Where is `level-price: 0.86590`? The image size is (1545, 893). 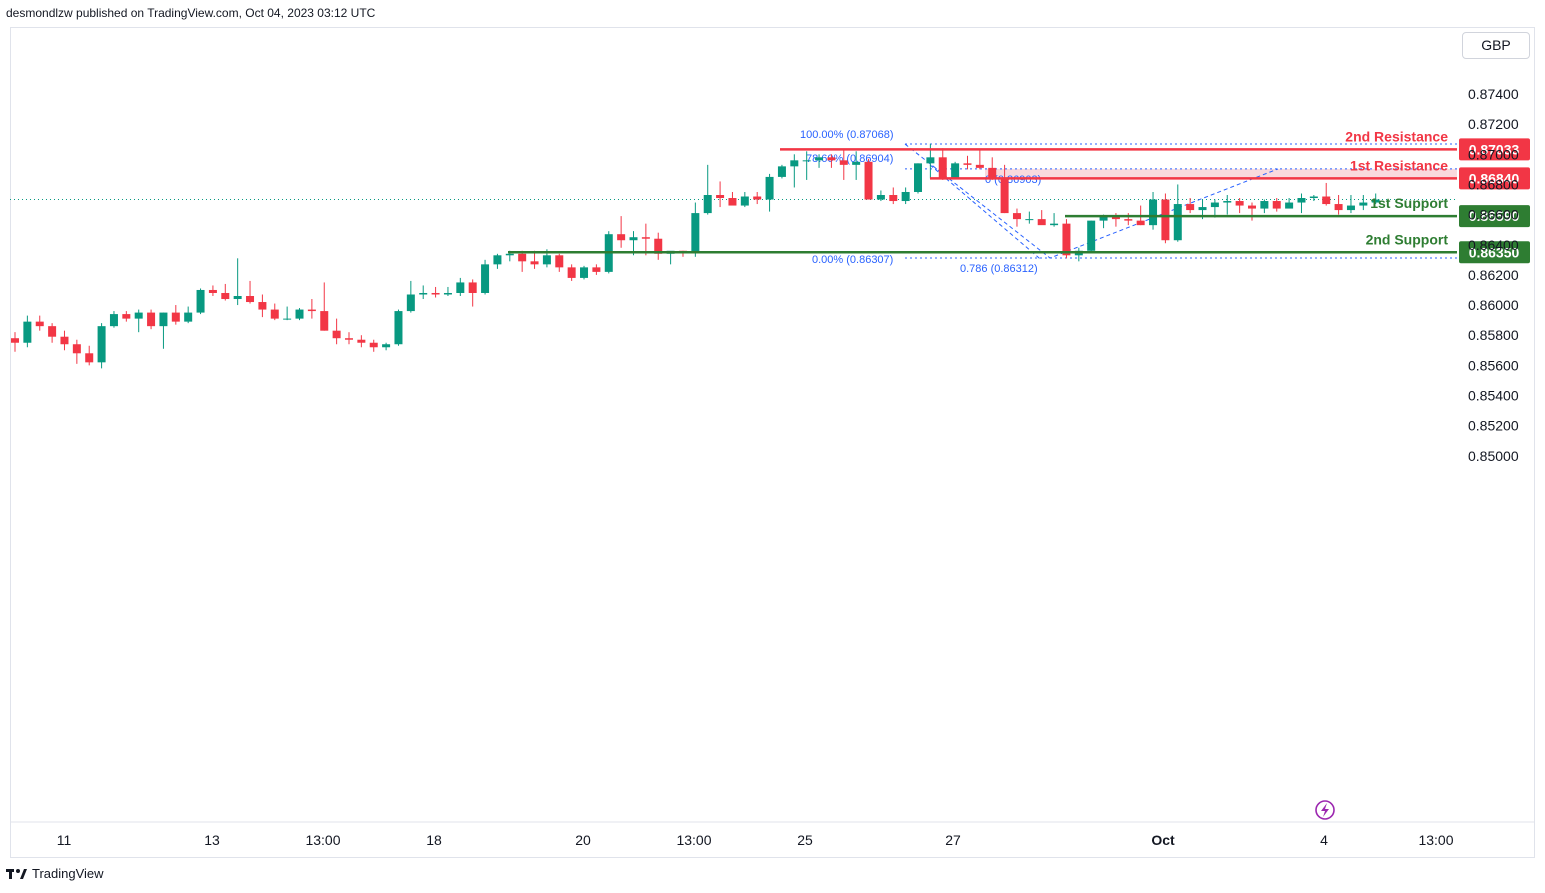 level-price: 0.86590 is located at coordinates (1494, 216).